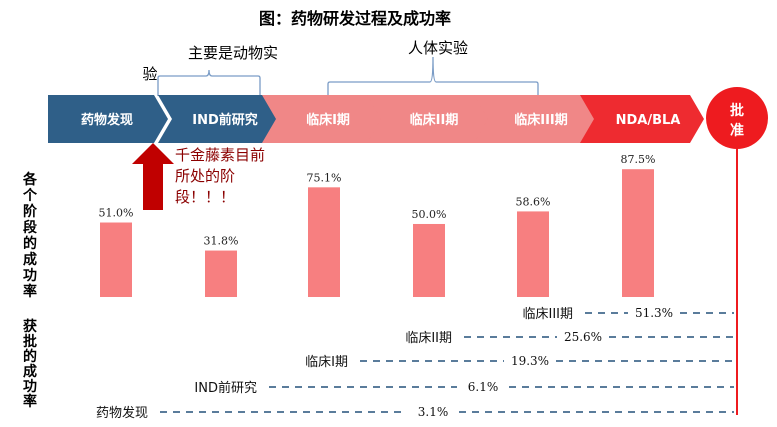 Image resolution: width=777 pixels, height=427 pixels. Describe the element at coordinates (326, 362) in the screenshot. I see `approval-stage-label: 临床I期` at that location.